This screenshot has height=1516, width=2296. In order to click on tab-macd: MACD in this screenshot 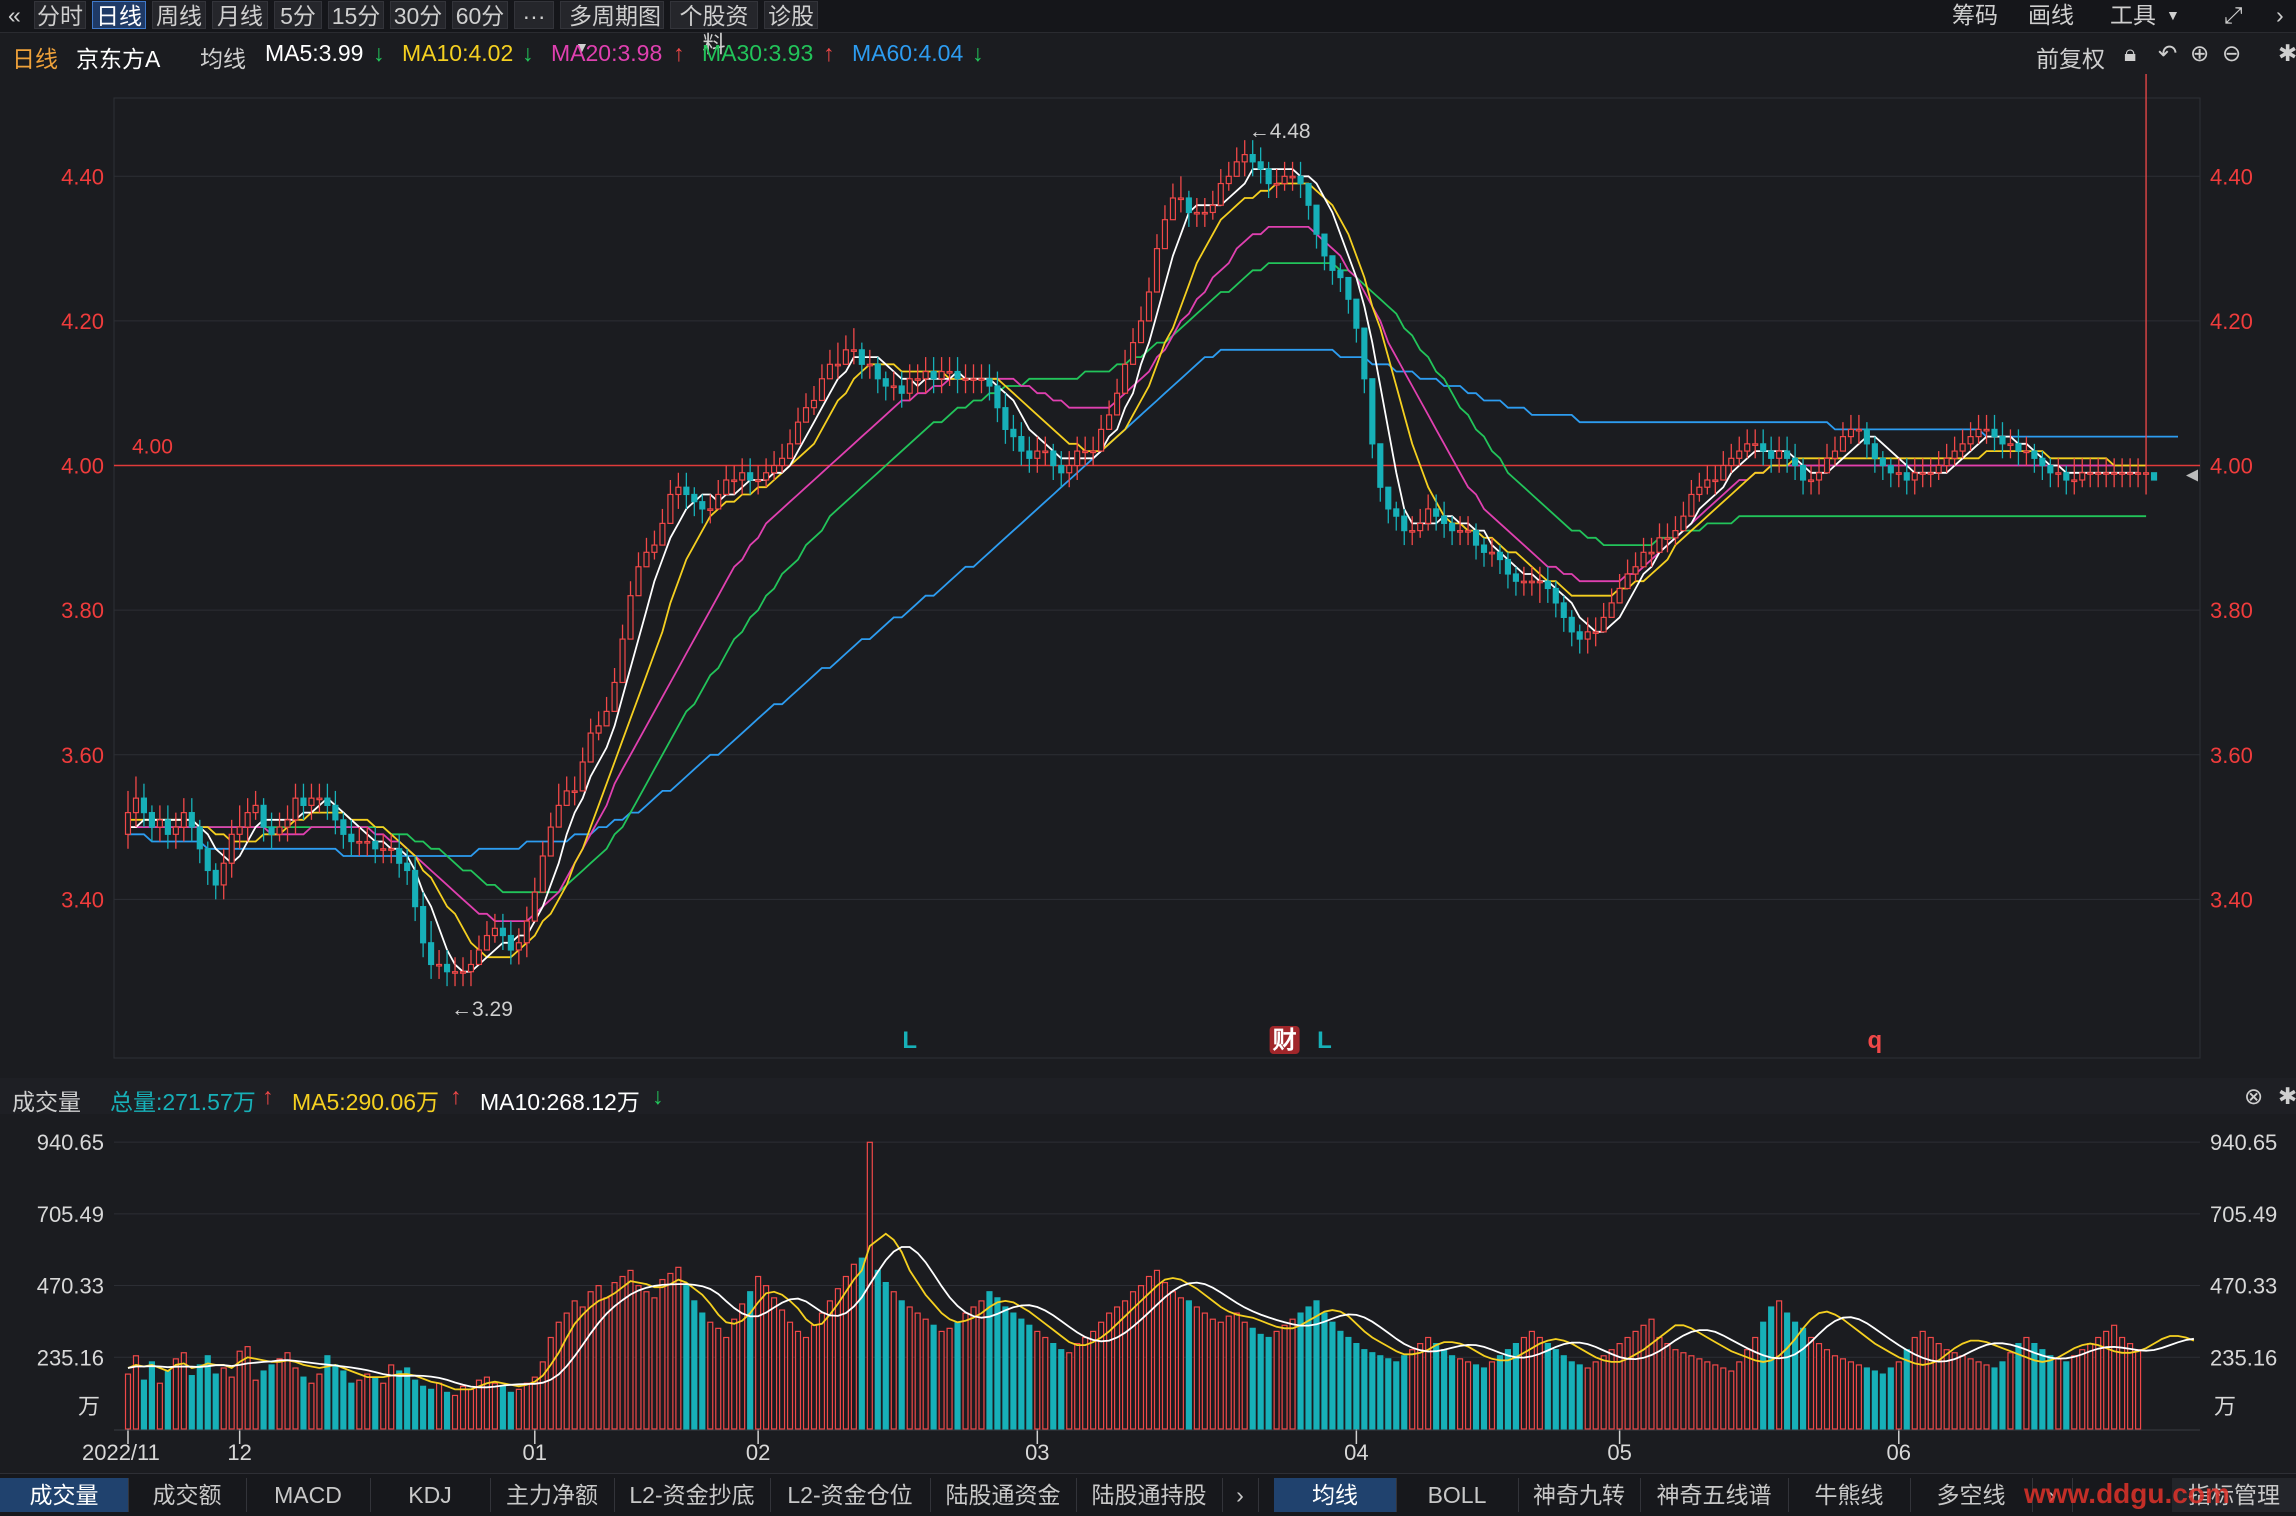, I will do `click(308, 1495)`.